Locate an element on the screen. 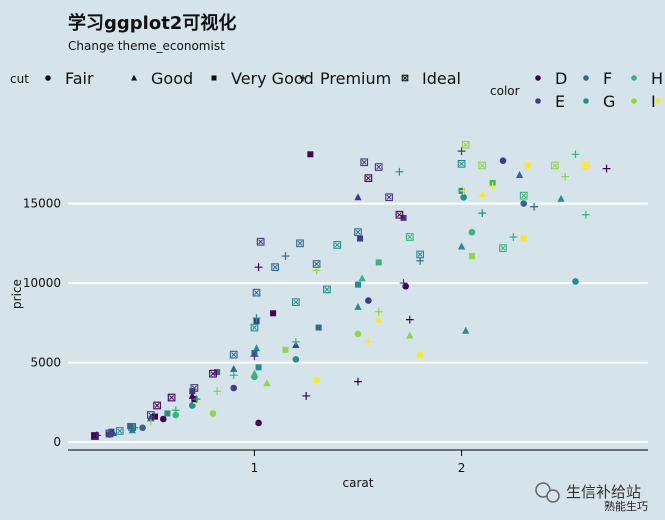 The height and width of the screenshot is (520, 665). y-tick-label: 10000 is located at coordinates (42, 283).